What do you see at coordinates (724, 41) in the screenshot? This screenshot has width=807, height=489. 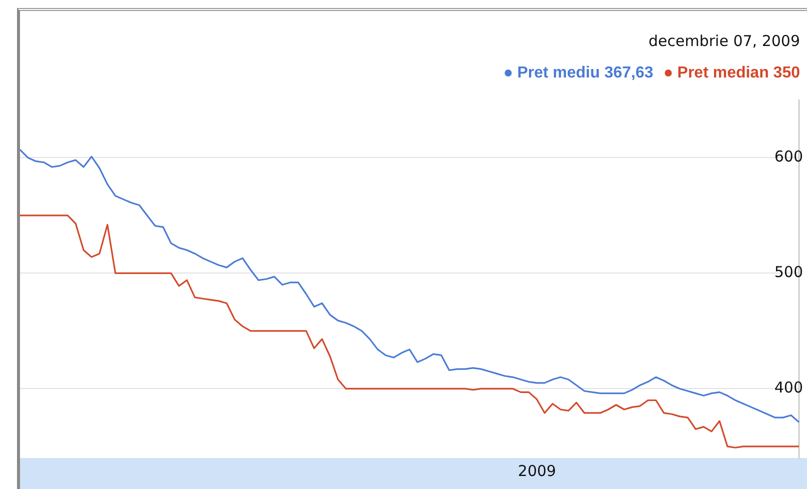 I see `text: decembrie 07, 2009` at bounding box center [724, 41].